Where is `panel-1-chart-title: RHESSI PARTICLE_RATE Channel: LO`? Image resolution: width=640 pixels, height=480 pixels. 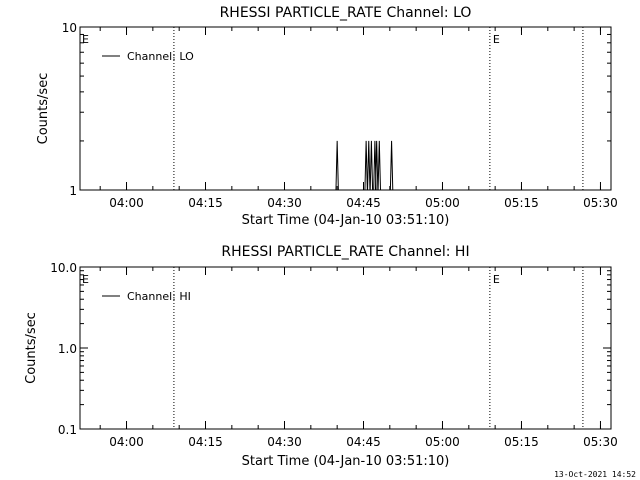
panel-1-chart-title: RHESSI PARTICLE_RATE Channel: LO is located at coordinates (346, 13).